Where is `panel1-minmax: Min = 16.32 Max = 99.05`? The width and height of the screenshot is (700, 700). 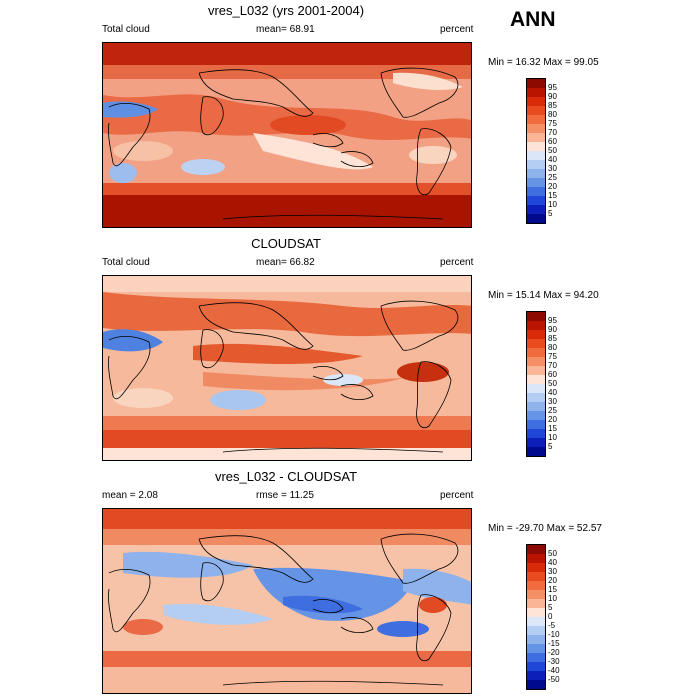 panel1-minmax: Min = 16.32 Max = 99.05 is located at coordinates (543, 62).